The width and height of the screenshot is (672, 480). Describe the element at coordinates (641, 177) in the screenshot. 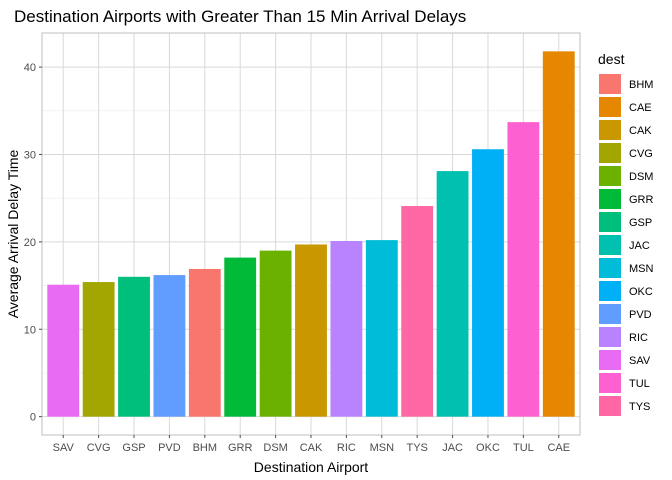

I see `legend-label-dsm: DSM` at that location.